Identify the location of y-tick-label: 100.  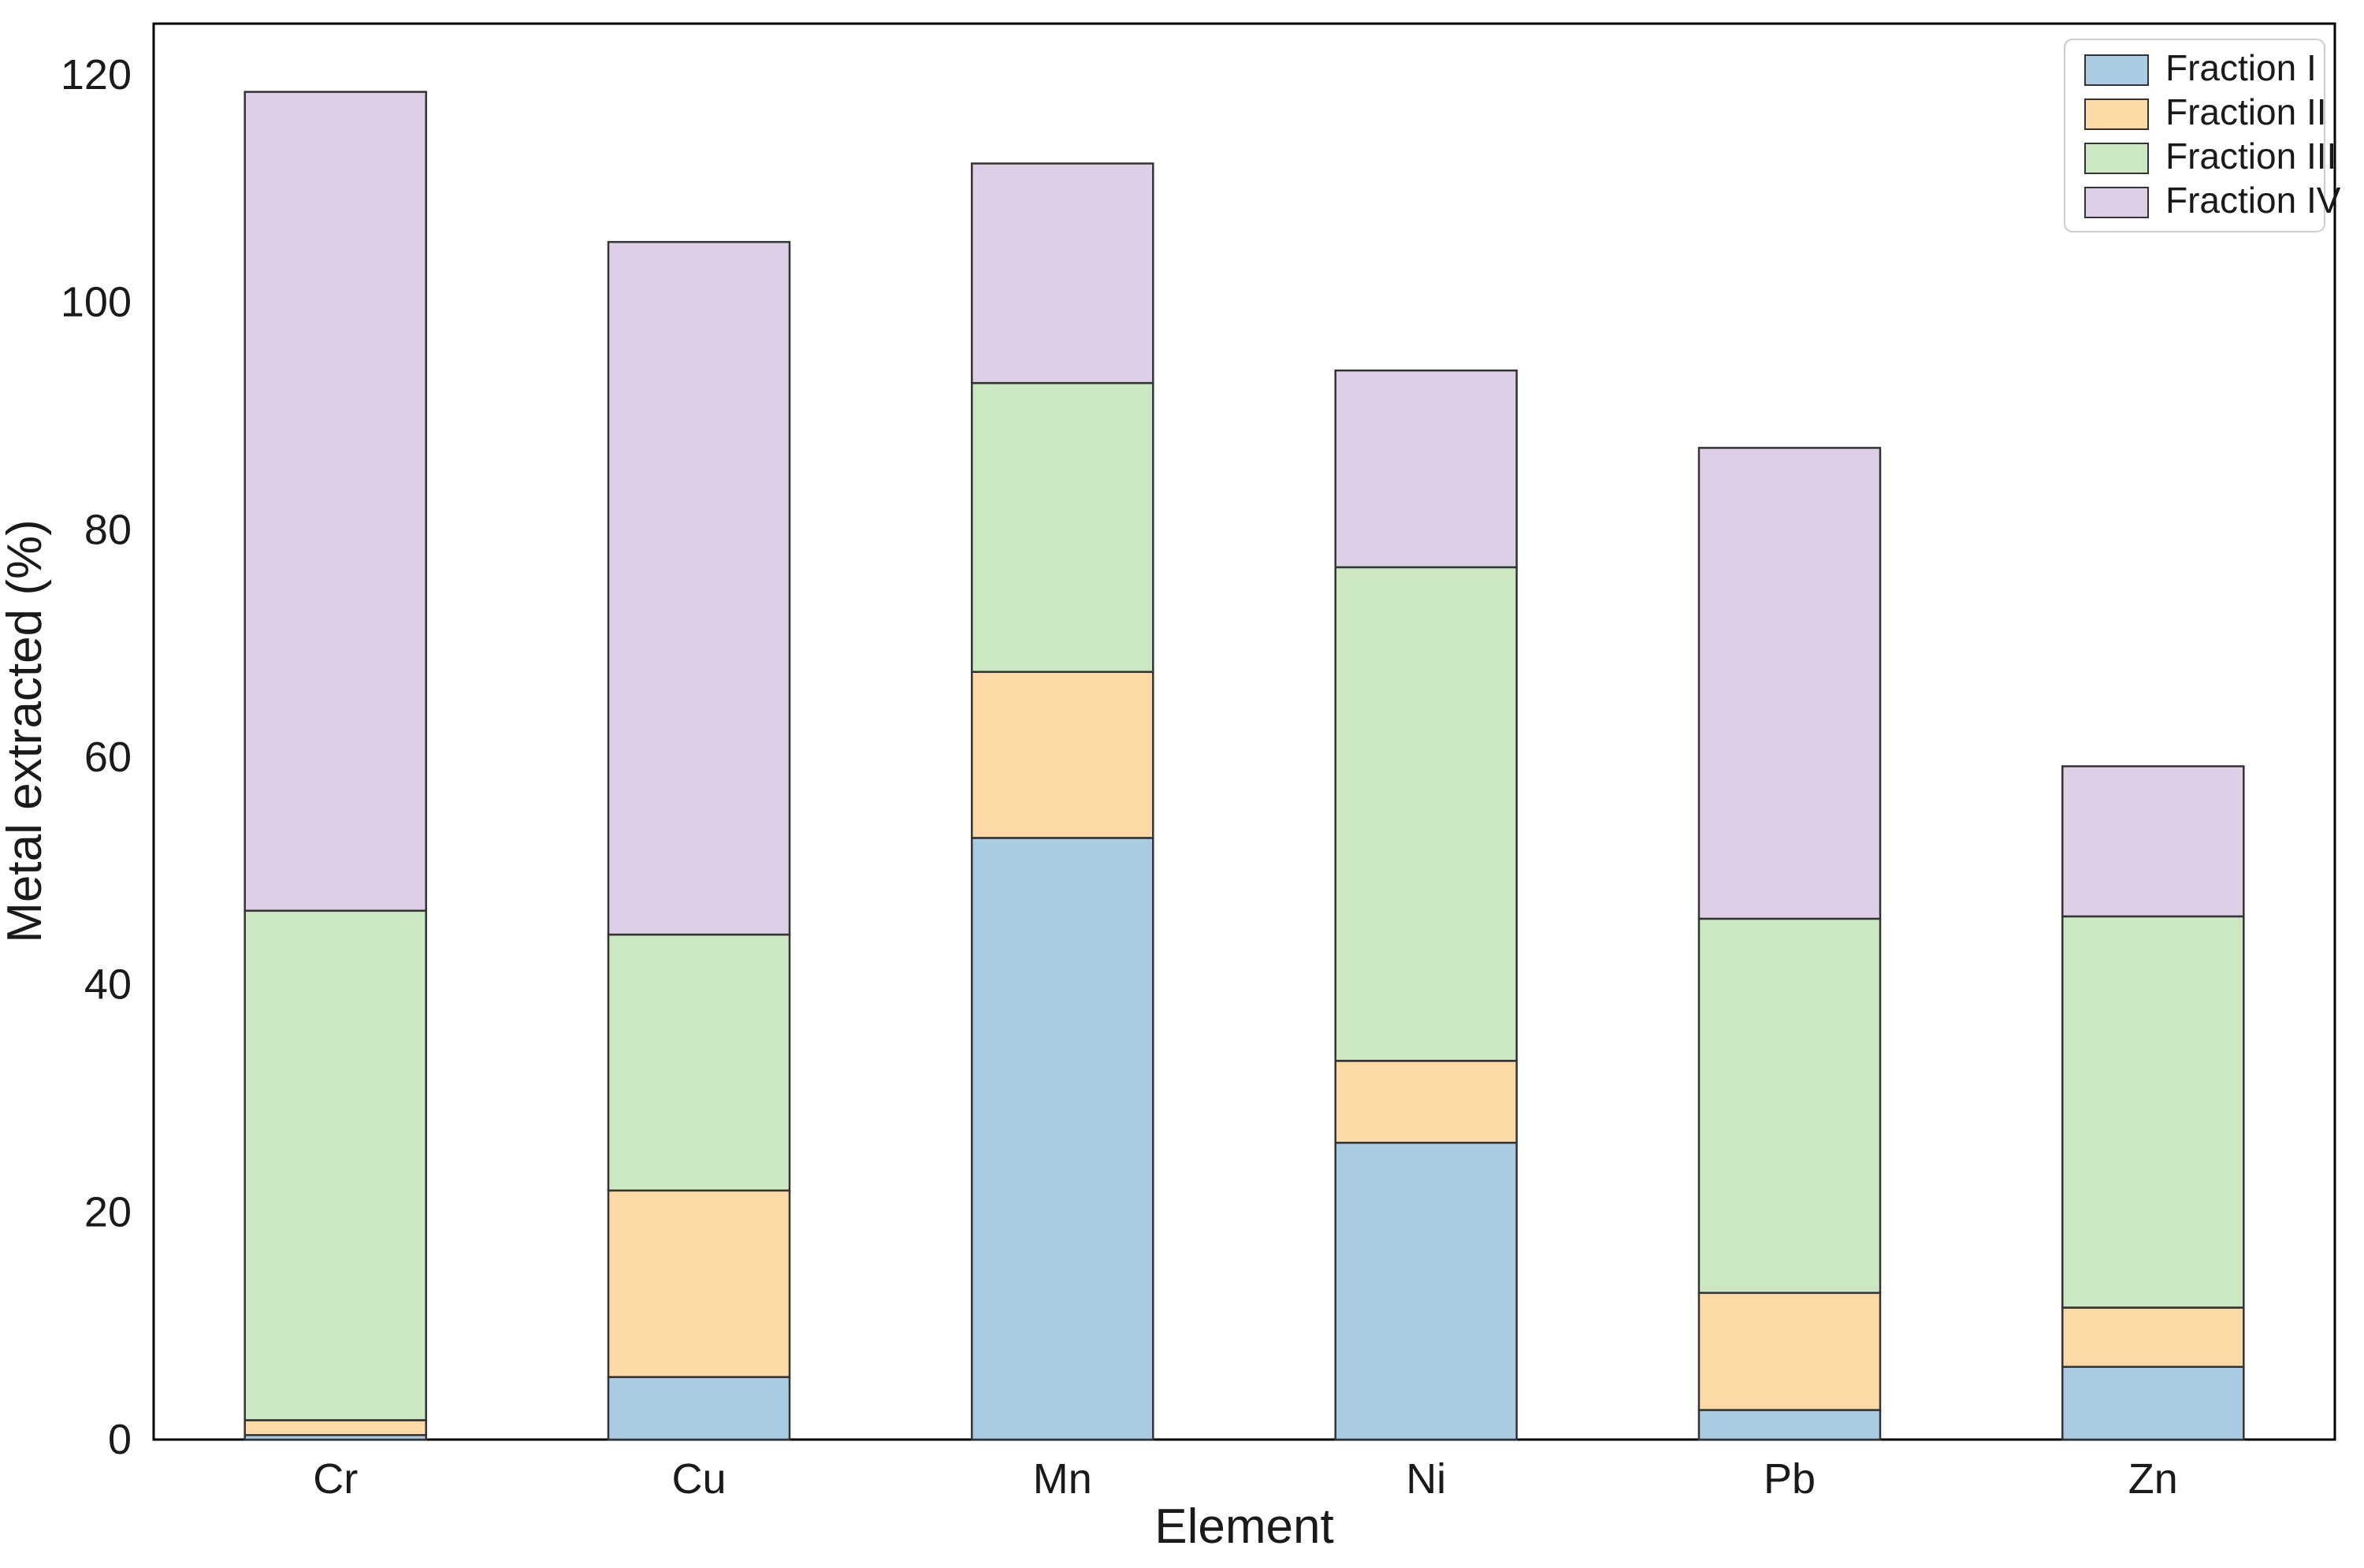
(97, 302).